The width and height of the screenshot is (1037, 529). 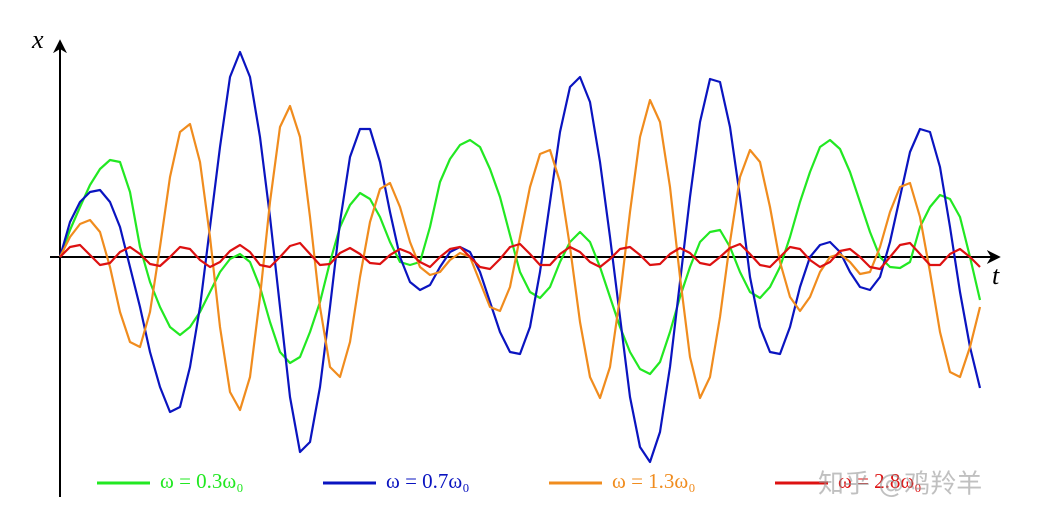 I want to click on legend-label: ω = 0.7ω₀, so click(x=428, y=481).